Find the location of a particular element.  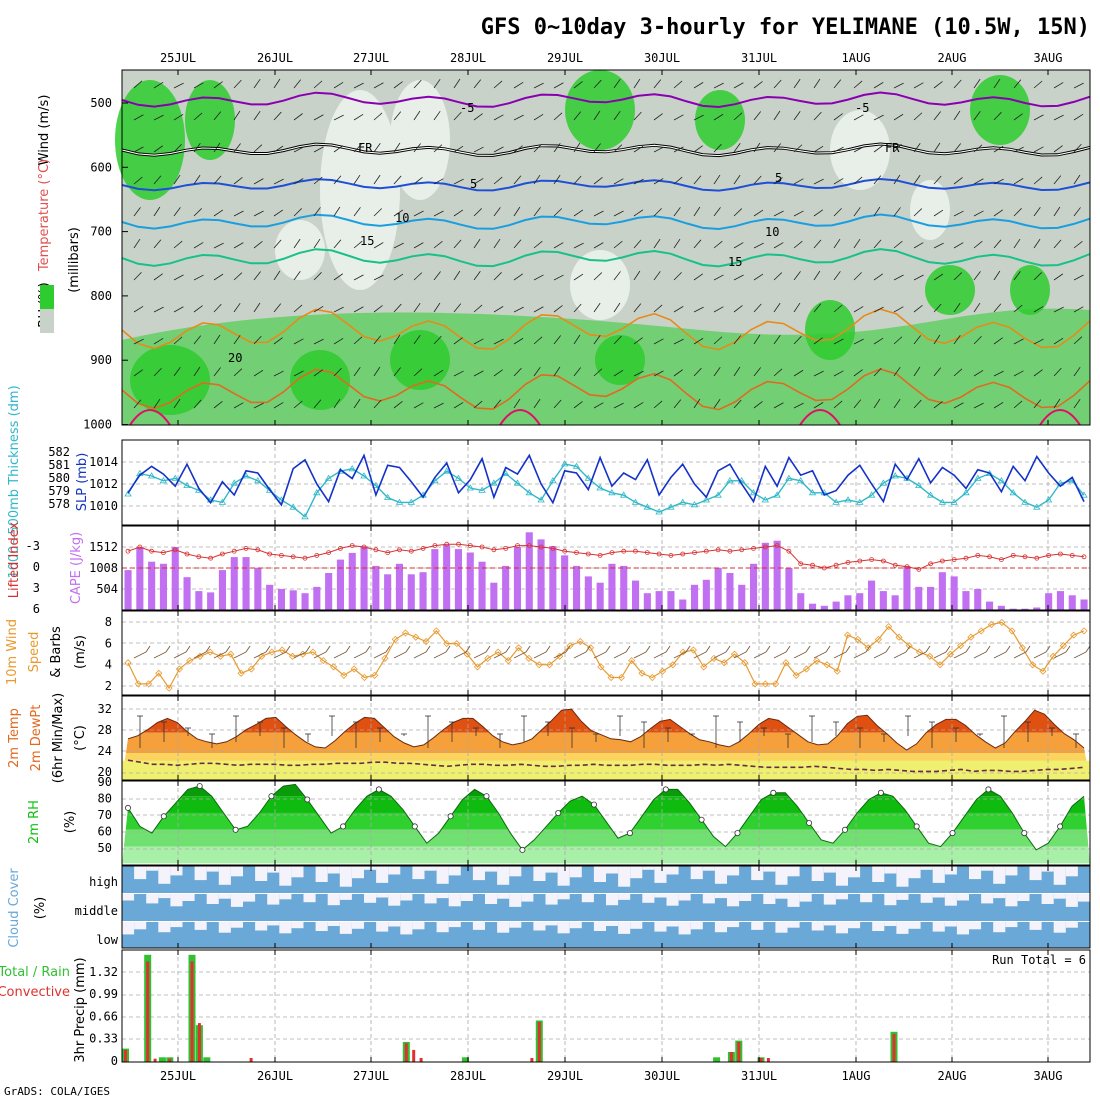

date-label-bottom-5: 30JUL is located at coordinates (662, 1076).